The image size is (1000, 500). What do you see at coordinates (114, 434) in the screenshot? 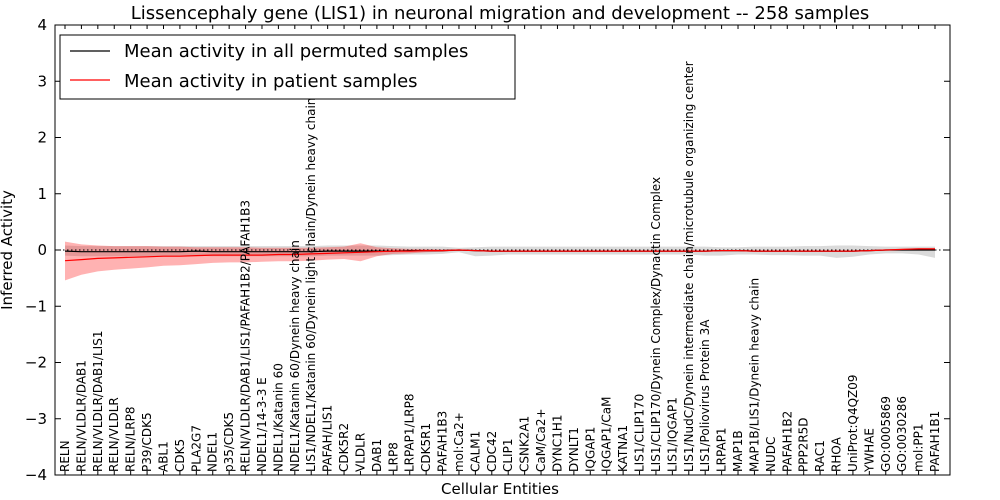
I see `x-tick-label: RELN/VLDLR` at bounding box center [114, 434].